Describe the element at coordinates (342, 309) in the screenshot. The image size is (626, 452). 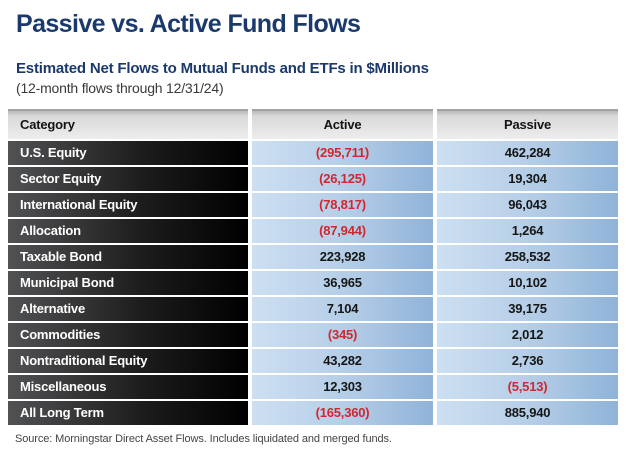
I see `active-value-cell: 7,104` at that location.